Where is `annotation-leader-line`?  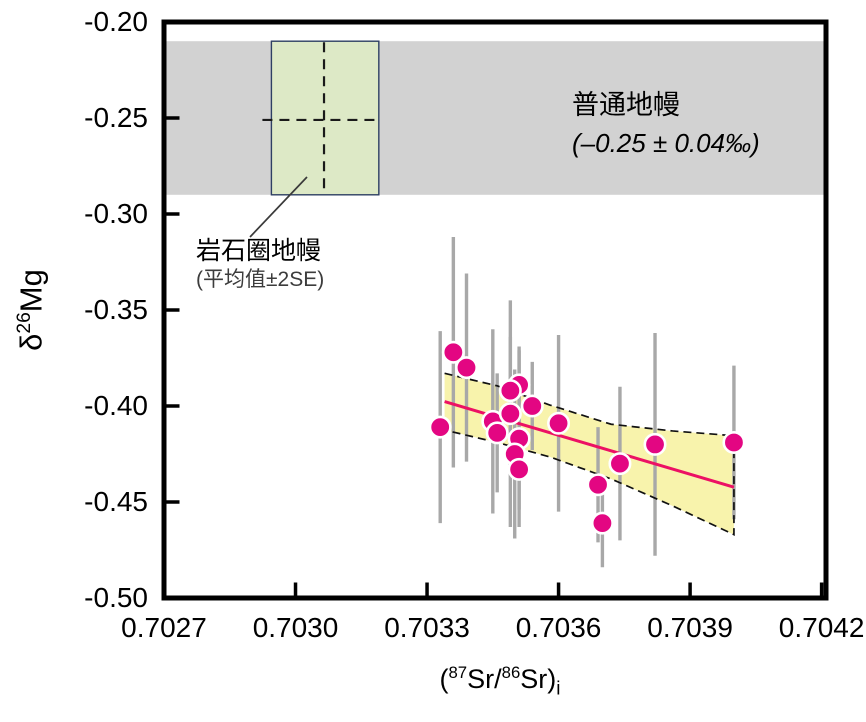
annotation-leader-line is located at coordinates (278, 207).